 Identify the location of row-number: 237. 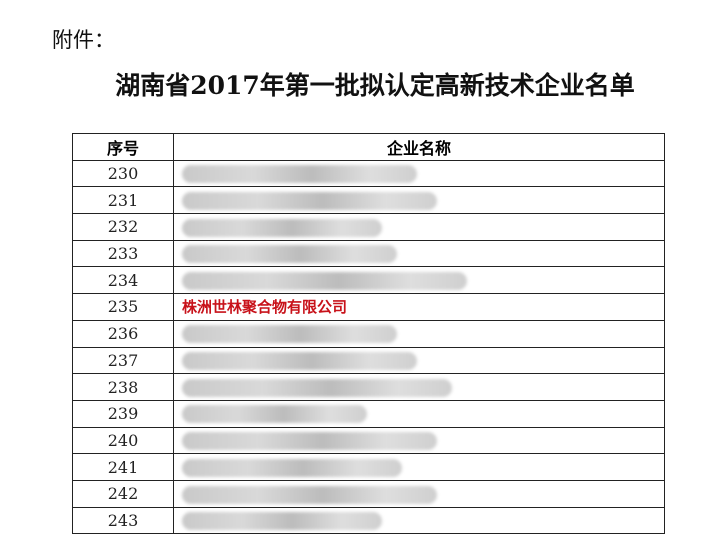
(123, 360).